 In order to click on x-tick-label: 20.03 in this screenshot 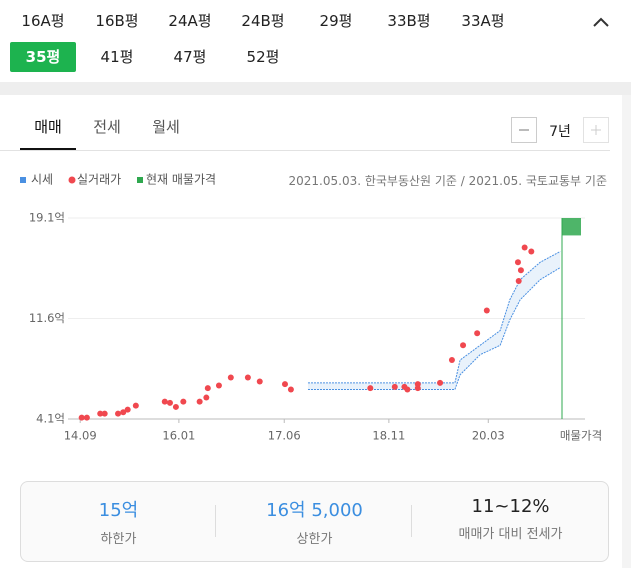, I will do `click(488, 436)`.